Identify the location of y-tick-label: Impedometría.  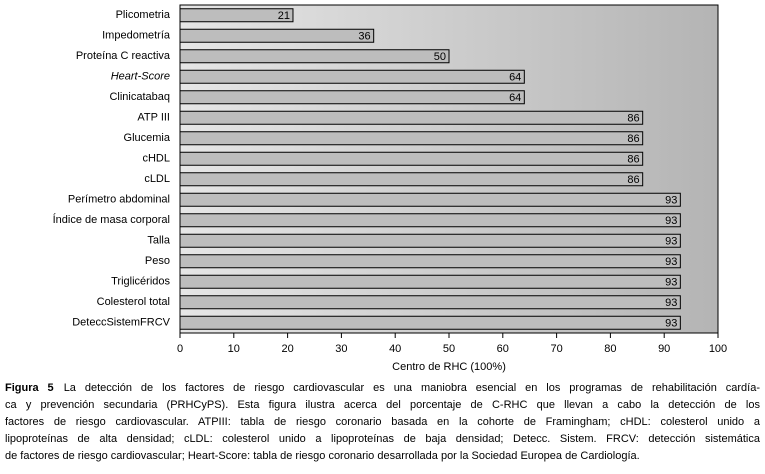
(136, 36).